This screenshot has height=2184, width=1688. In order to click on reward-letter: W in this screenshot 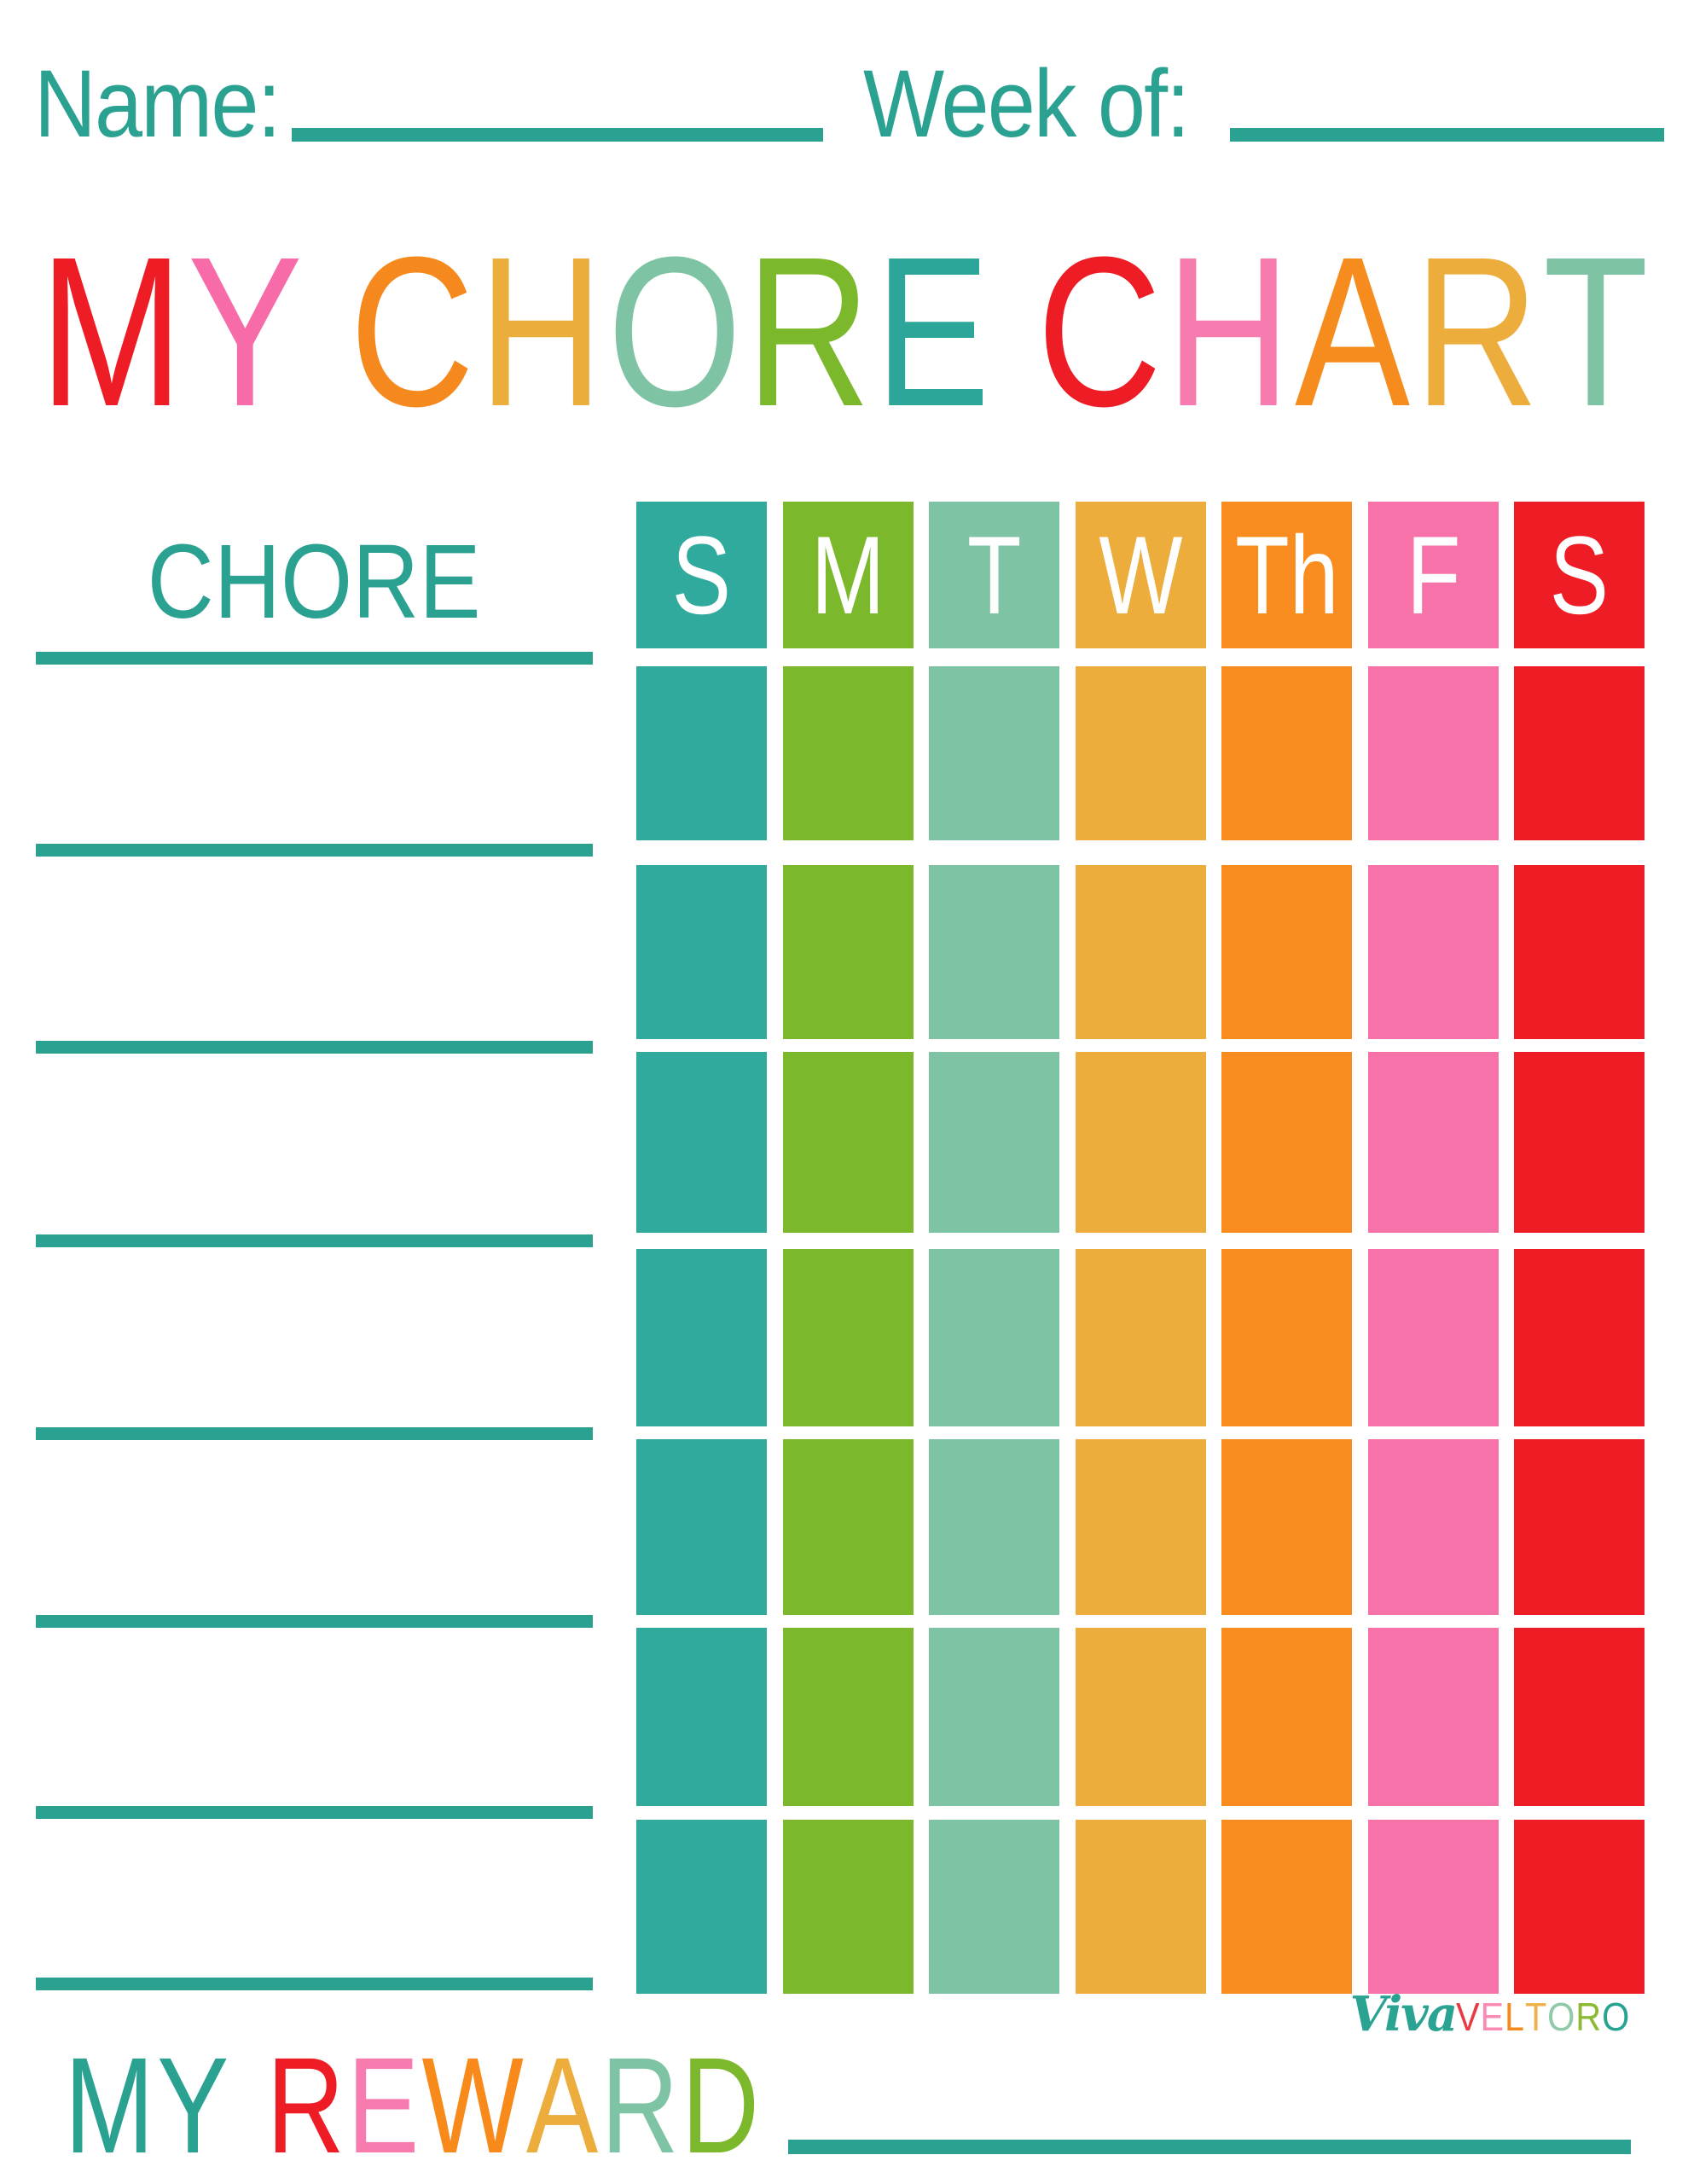, I will do `click(472, 2105)`.